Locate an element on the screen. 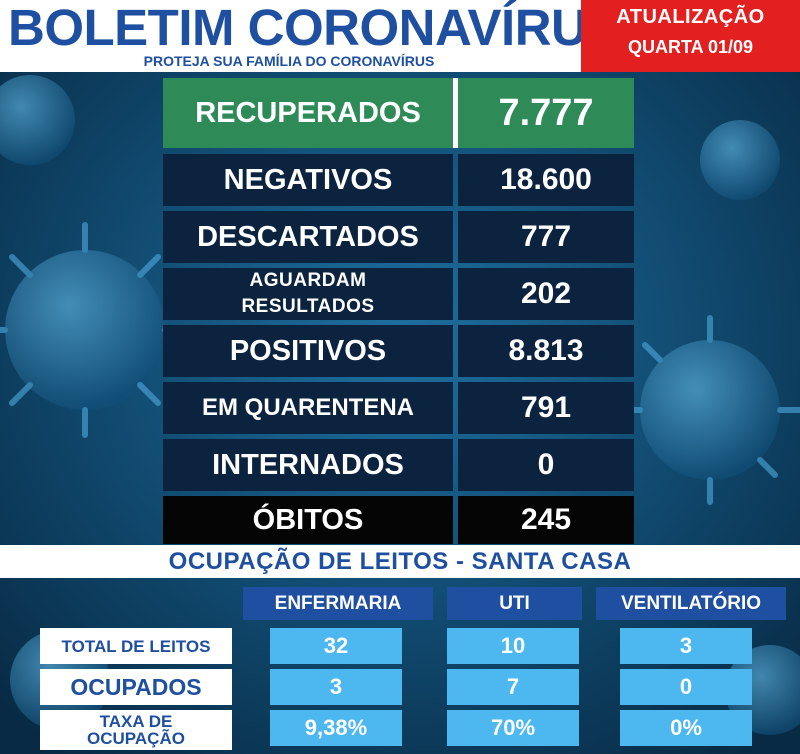  stat-label: ÓBITOS is located at coordinates (308, 520).